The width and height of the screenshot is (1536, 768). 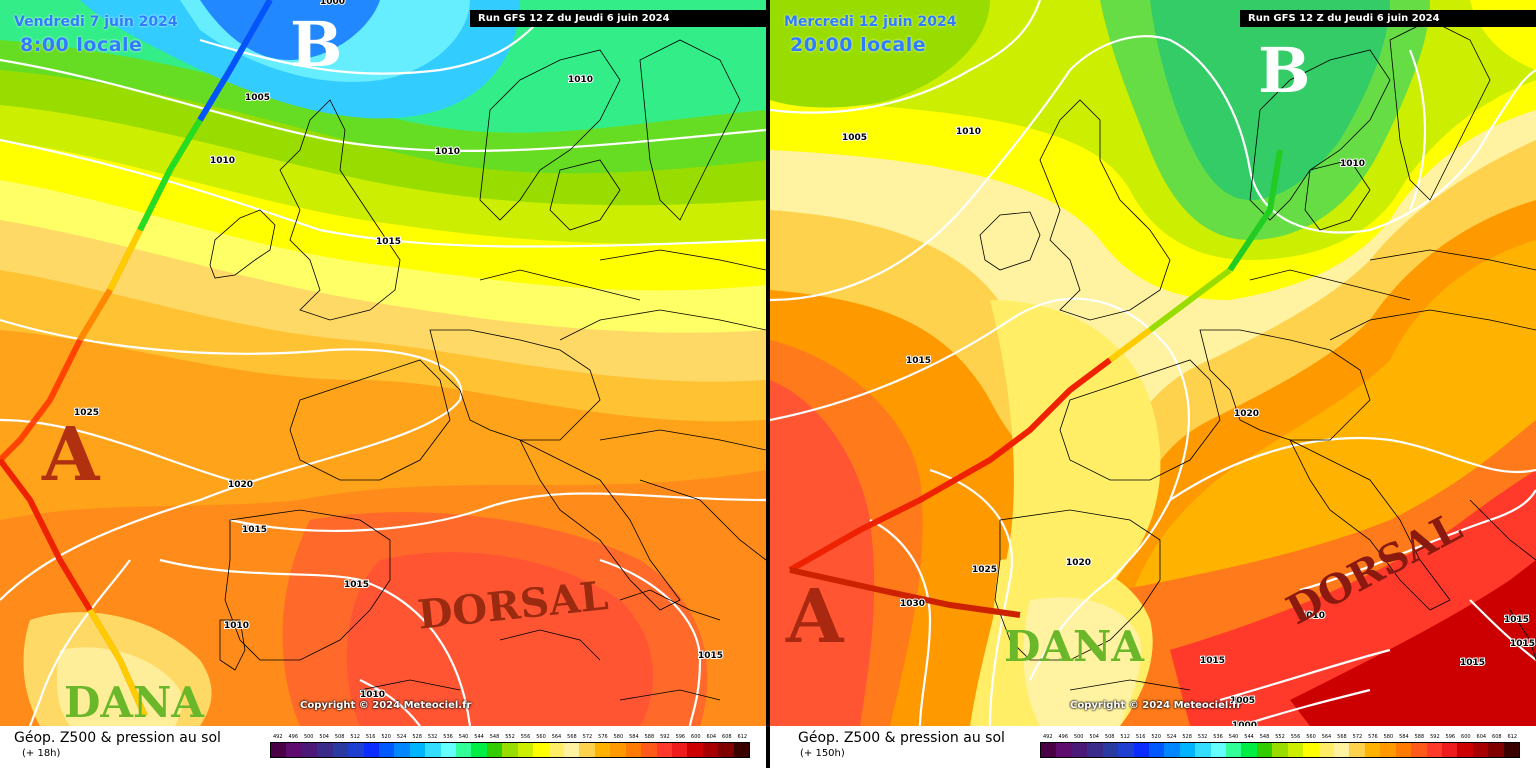 I want to click on isobar-label: 1025, so click(x=86, y=413).